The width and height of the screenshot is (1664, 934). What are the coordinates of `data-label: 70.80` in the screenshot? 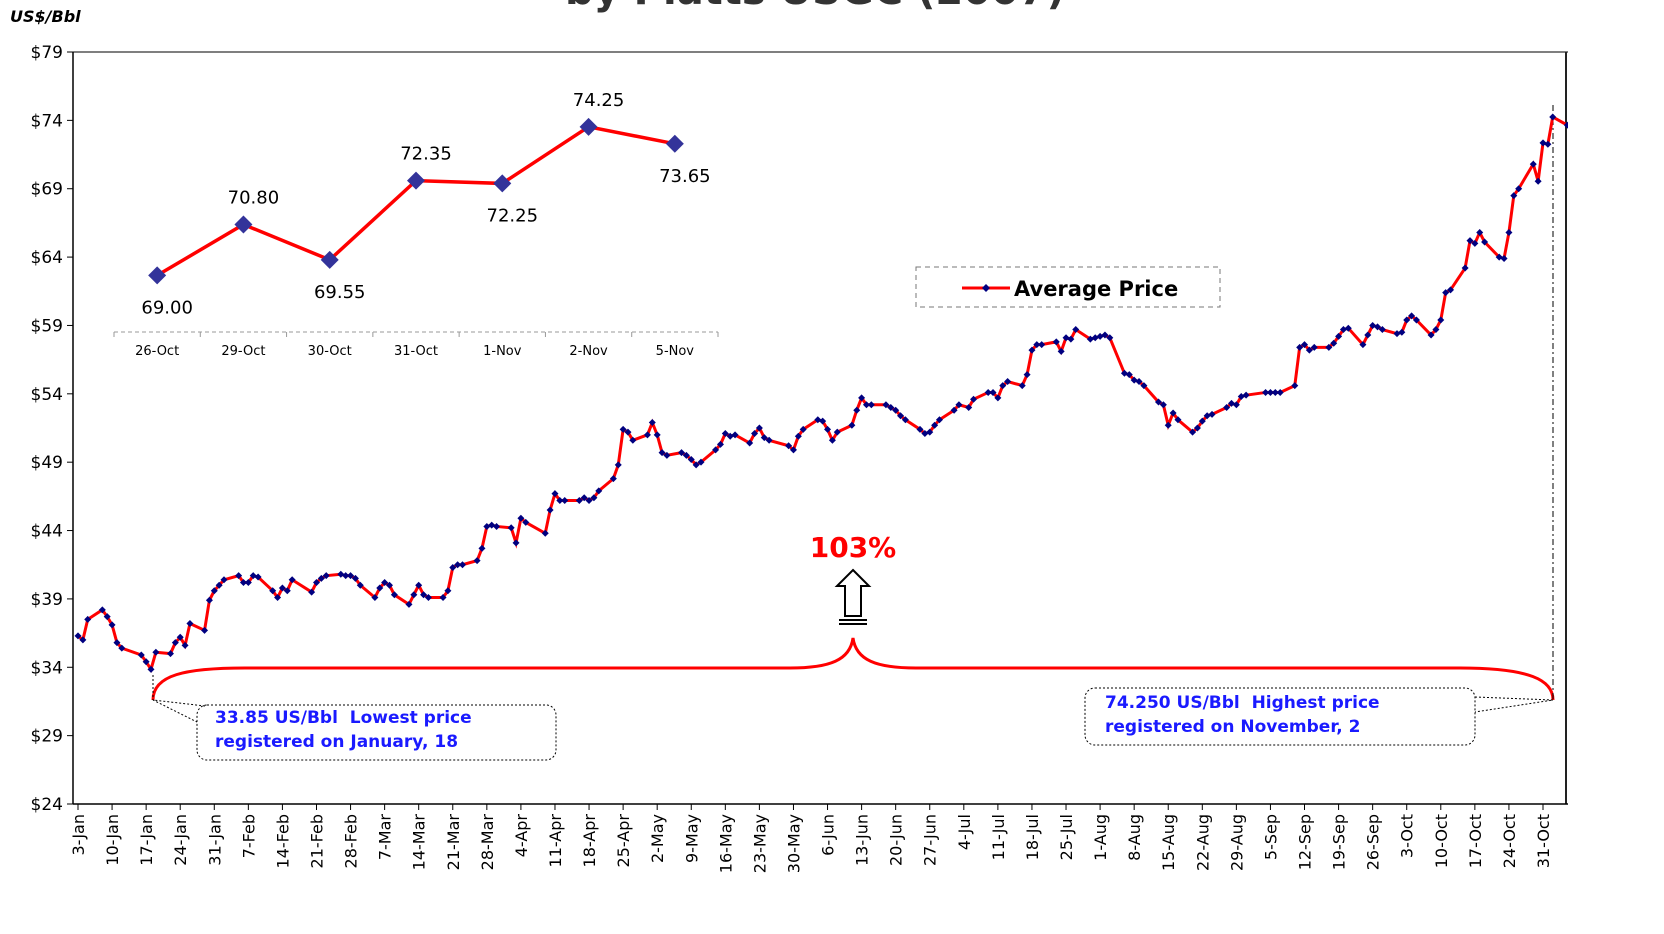 It's located at (254, 197).